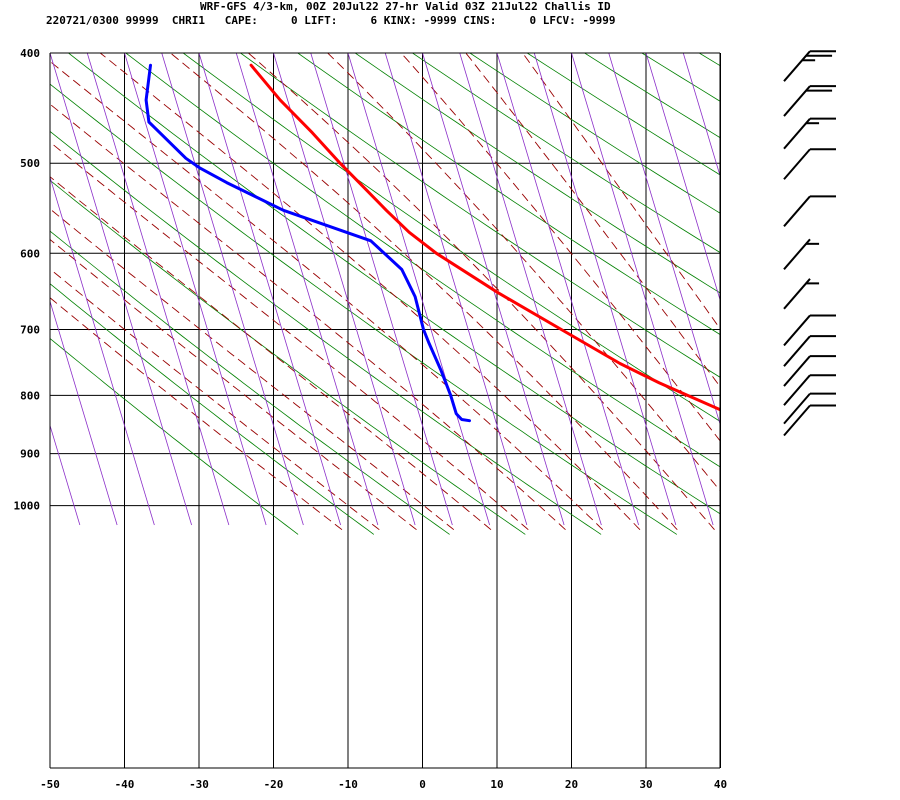 The height and width of the screenshot is (800, 900). What do you see at coordinates (645, 784) in the screenshot?
I see `temperature-tick-label: 30` at bounding box center [645, 784].